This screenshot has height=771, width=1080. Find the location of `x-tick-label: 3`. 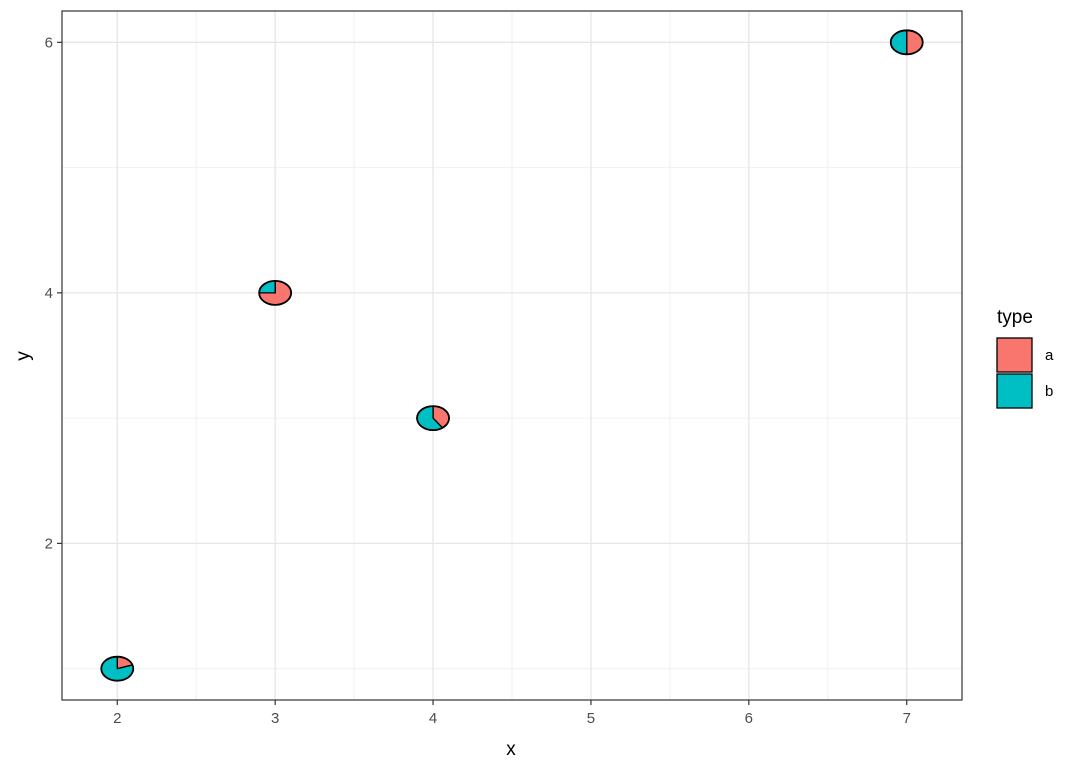

x-tick-label: 3 is located at coordinates (275, 718).